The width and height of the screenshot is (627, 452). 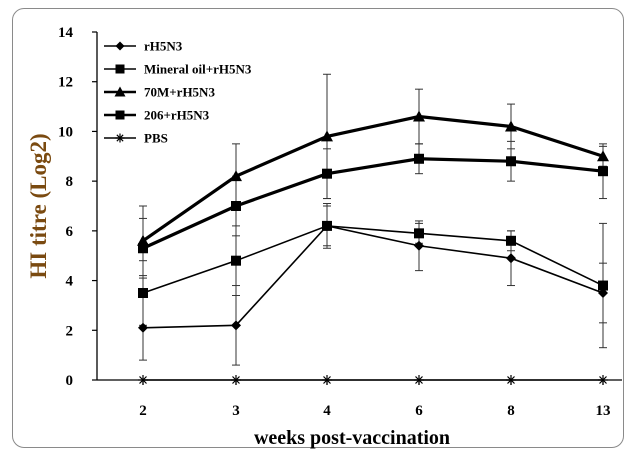 What do you see at coordinates (70, 182) in the screenshot?
I see `y-tick-label: 8` at bounding box center [70, 182].